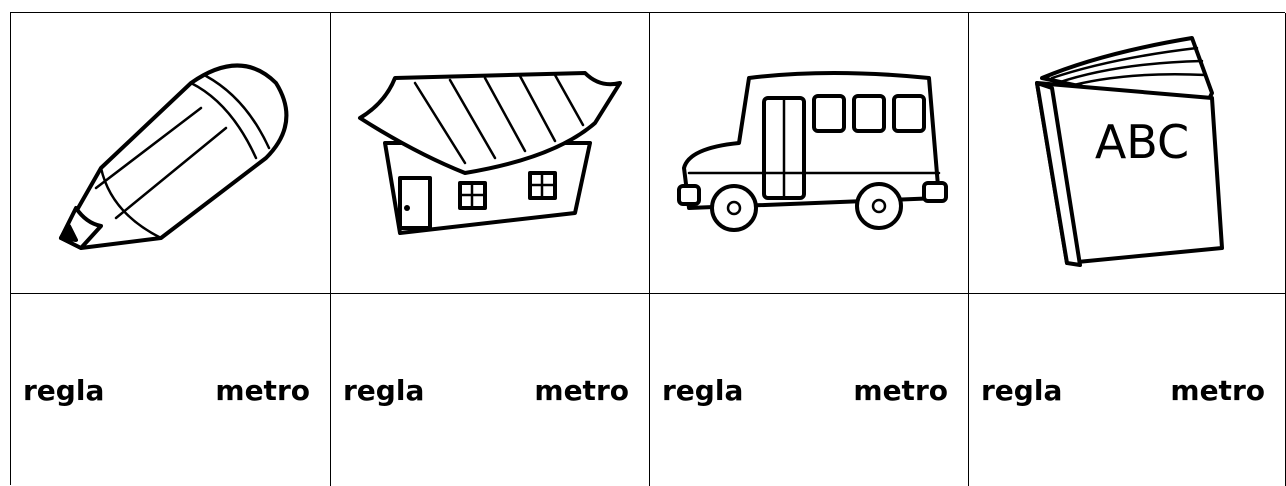 The image size is (1286, 486). Describe the element at coordinates (1142, 142) in the screenshot. I see `book-cover-text: ABC` at that location.